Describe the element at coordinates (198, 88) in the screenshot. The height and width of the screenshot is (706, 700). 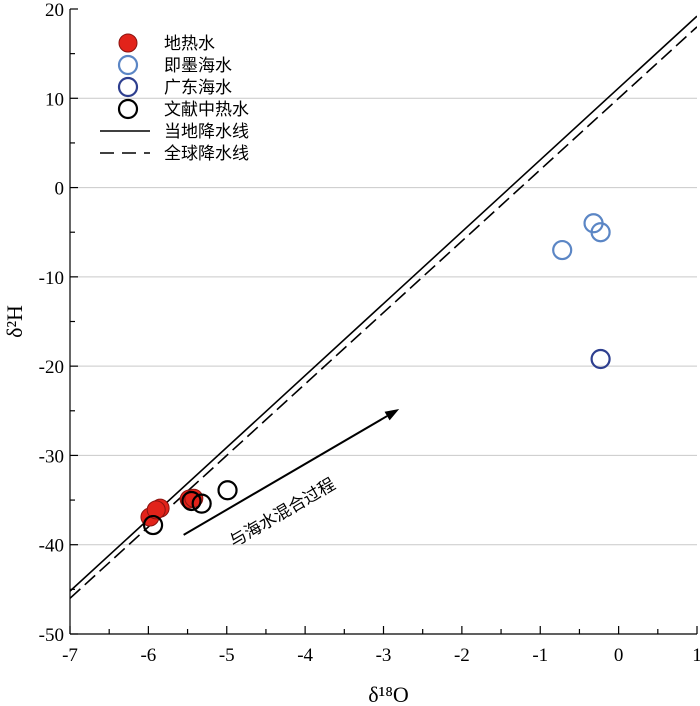
I see `legend-label: 广东海水` at that location.